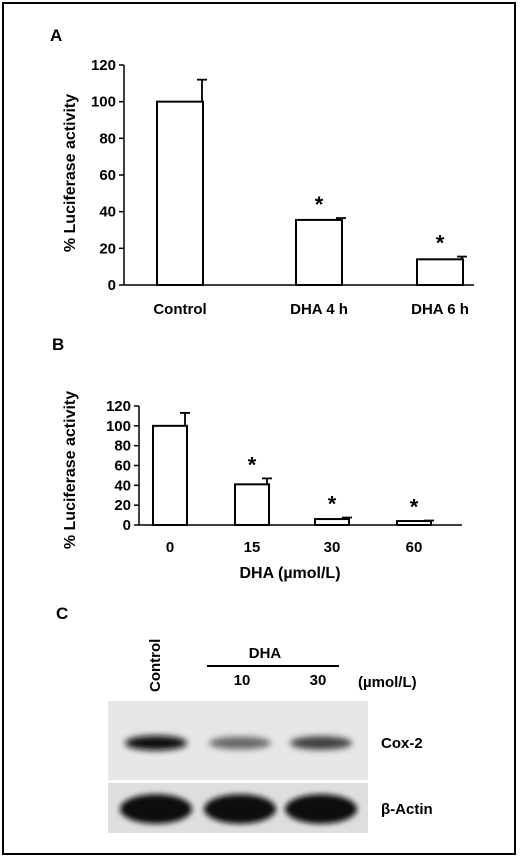 Image resolution: width=520 pixels, height=859 pixels. What do you see at coordinates (118, 406) in the screenshot?
I see `chart-b-y-tick-label: 120` at bounding box center [118, 406].